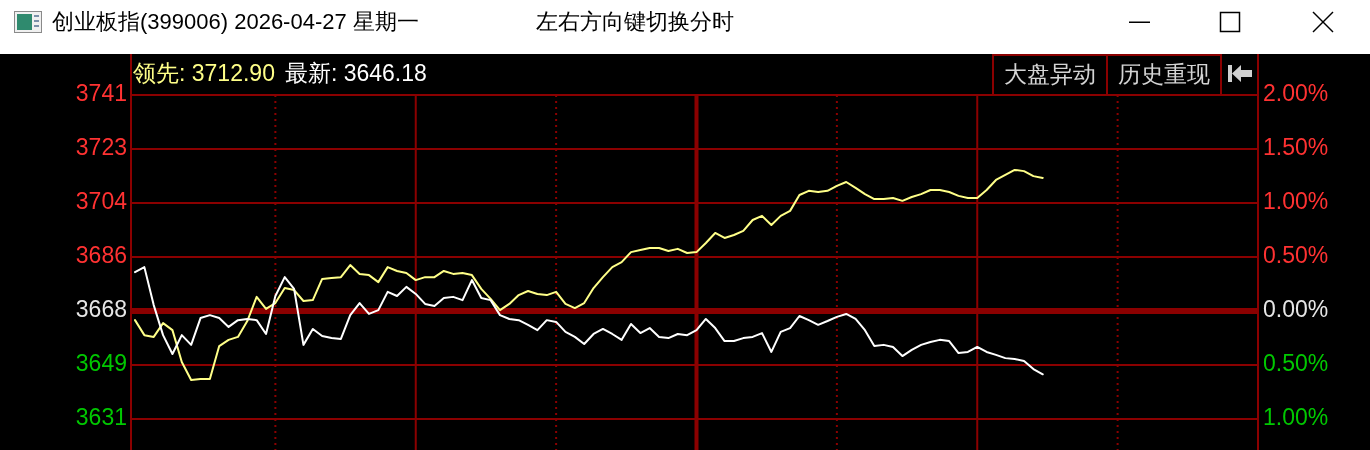 This screenshot has height=450, width=1370. I want to click on y2-tick-label: 0.00%, so click(1296, 309).